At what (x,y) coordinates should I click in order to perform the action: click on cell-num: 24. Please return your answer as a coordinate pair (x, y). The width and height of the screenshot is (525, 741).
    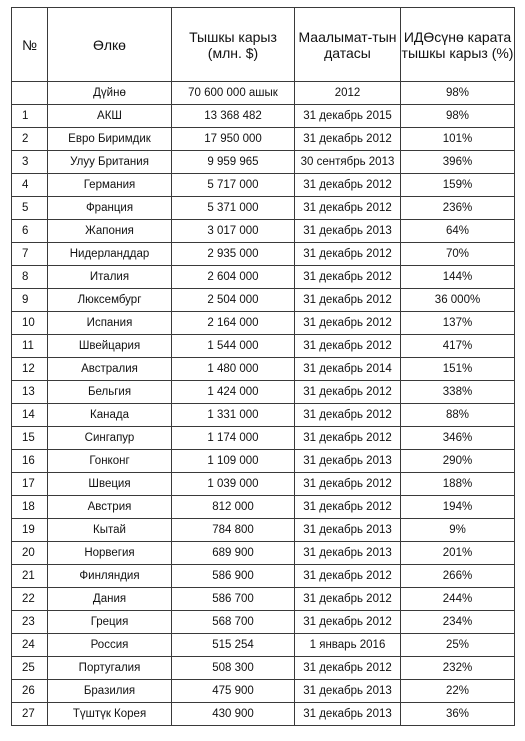
    Looking at the image, I should click on (29, 645).